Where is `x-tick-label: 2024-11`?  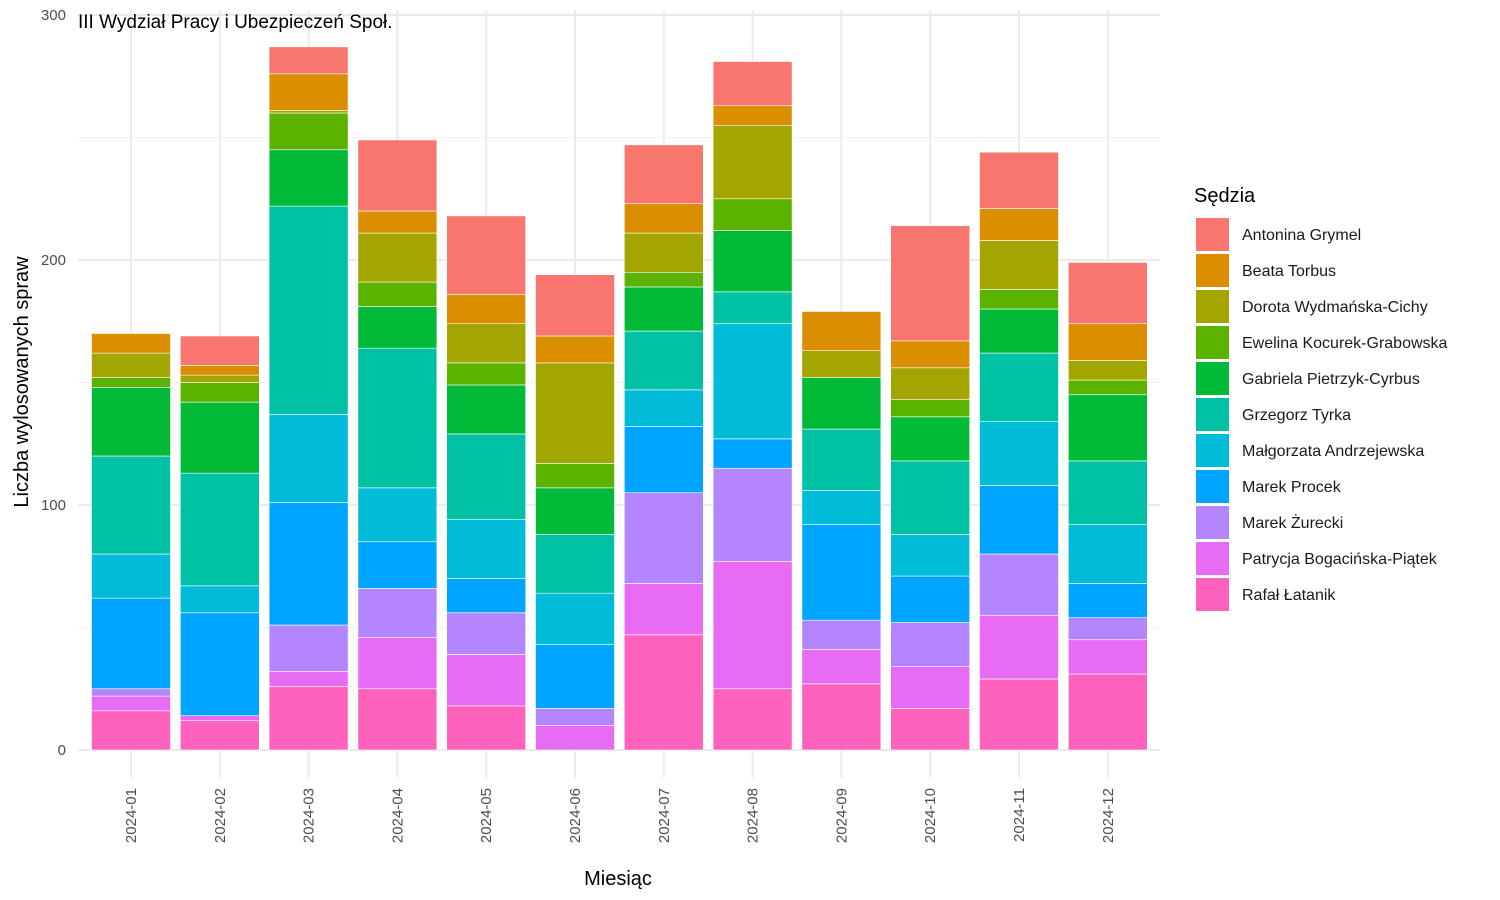 x-tick-label: 2024-11 is located at coordinates (1019, 815).